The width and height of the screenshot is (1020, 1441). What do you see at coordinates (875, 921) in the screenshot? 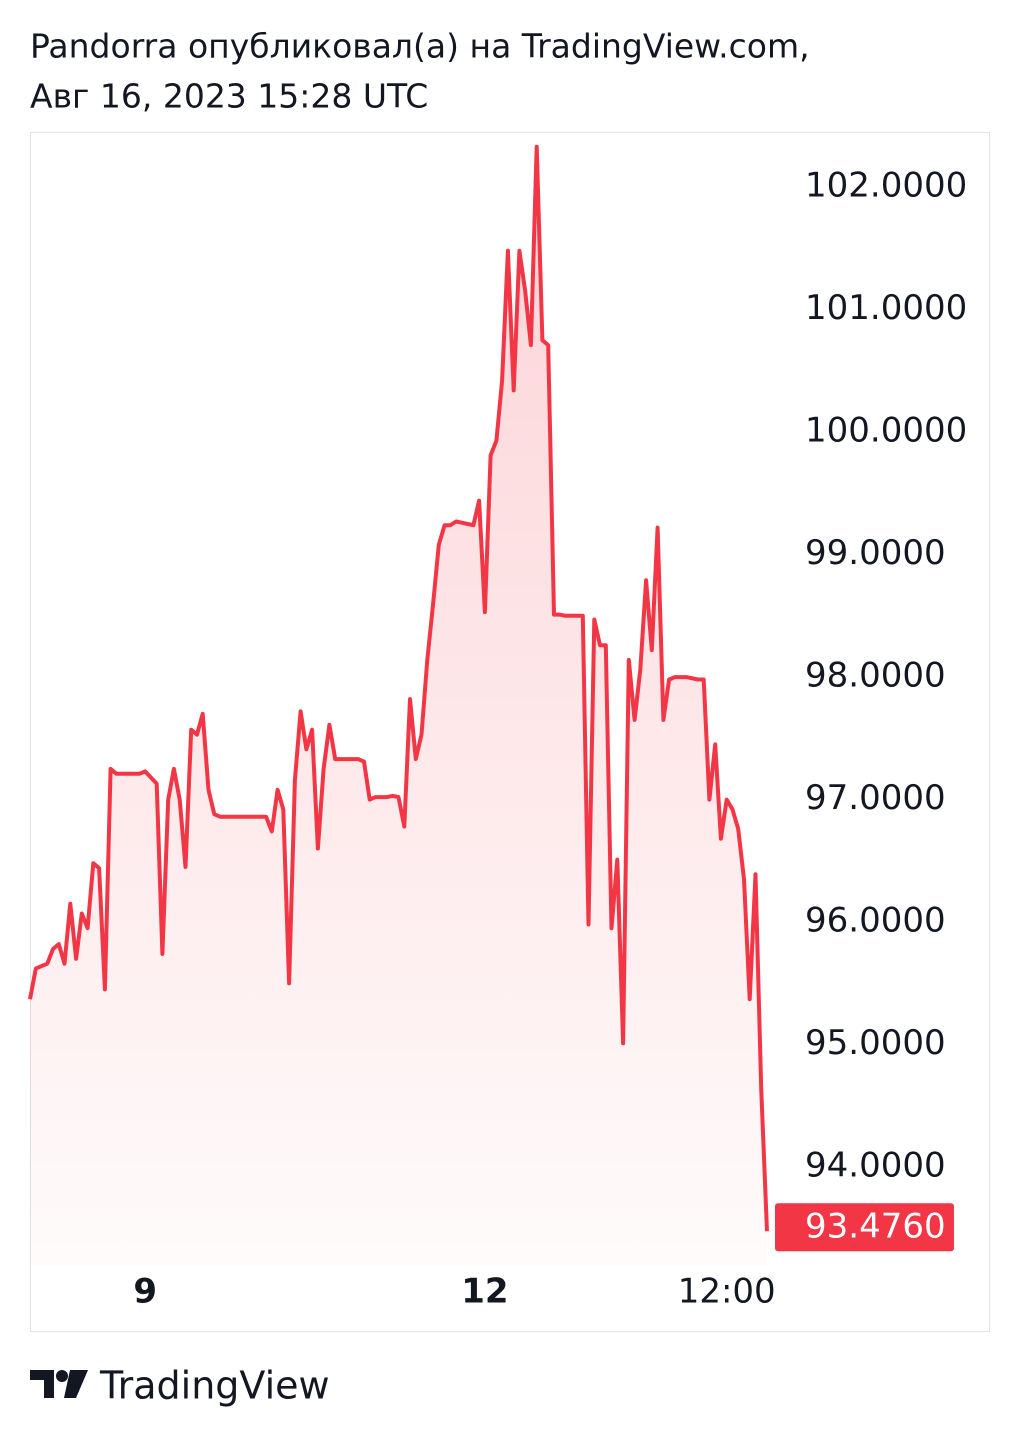
I see `y-tick-label: 96.0000` at bounding box center [875, 921].